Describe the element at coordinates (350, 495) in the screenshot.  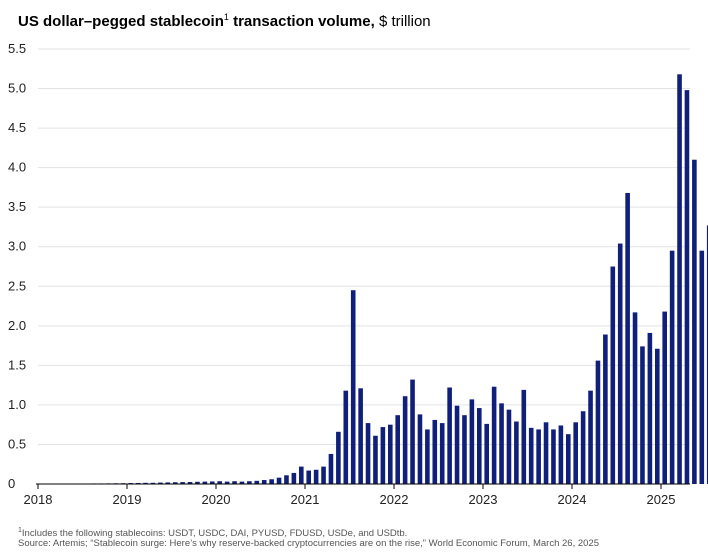
I see `x-axis-ticks: 2018 2019 2020 2021 2022 2023 2024 2025` at that location.